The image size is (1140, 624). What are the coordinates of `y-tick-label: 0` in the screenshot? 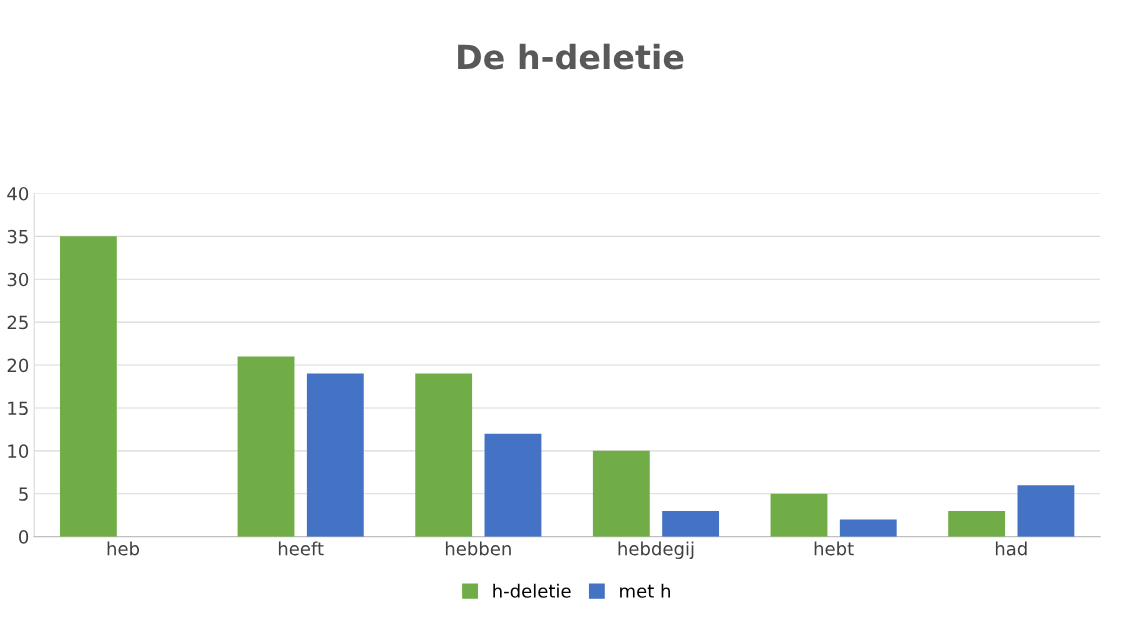 It's located at (24, 537).